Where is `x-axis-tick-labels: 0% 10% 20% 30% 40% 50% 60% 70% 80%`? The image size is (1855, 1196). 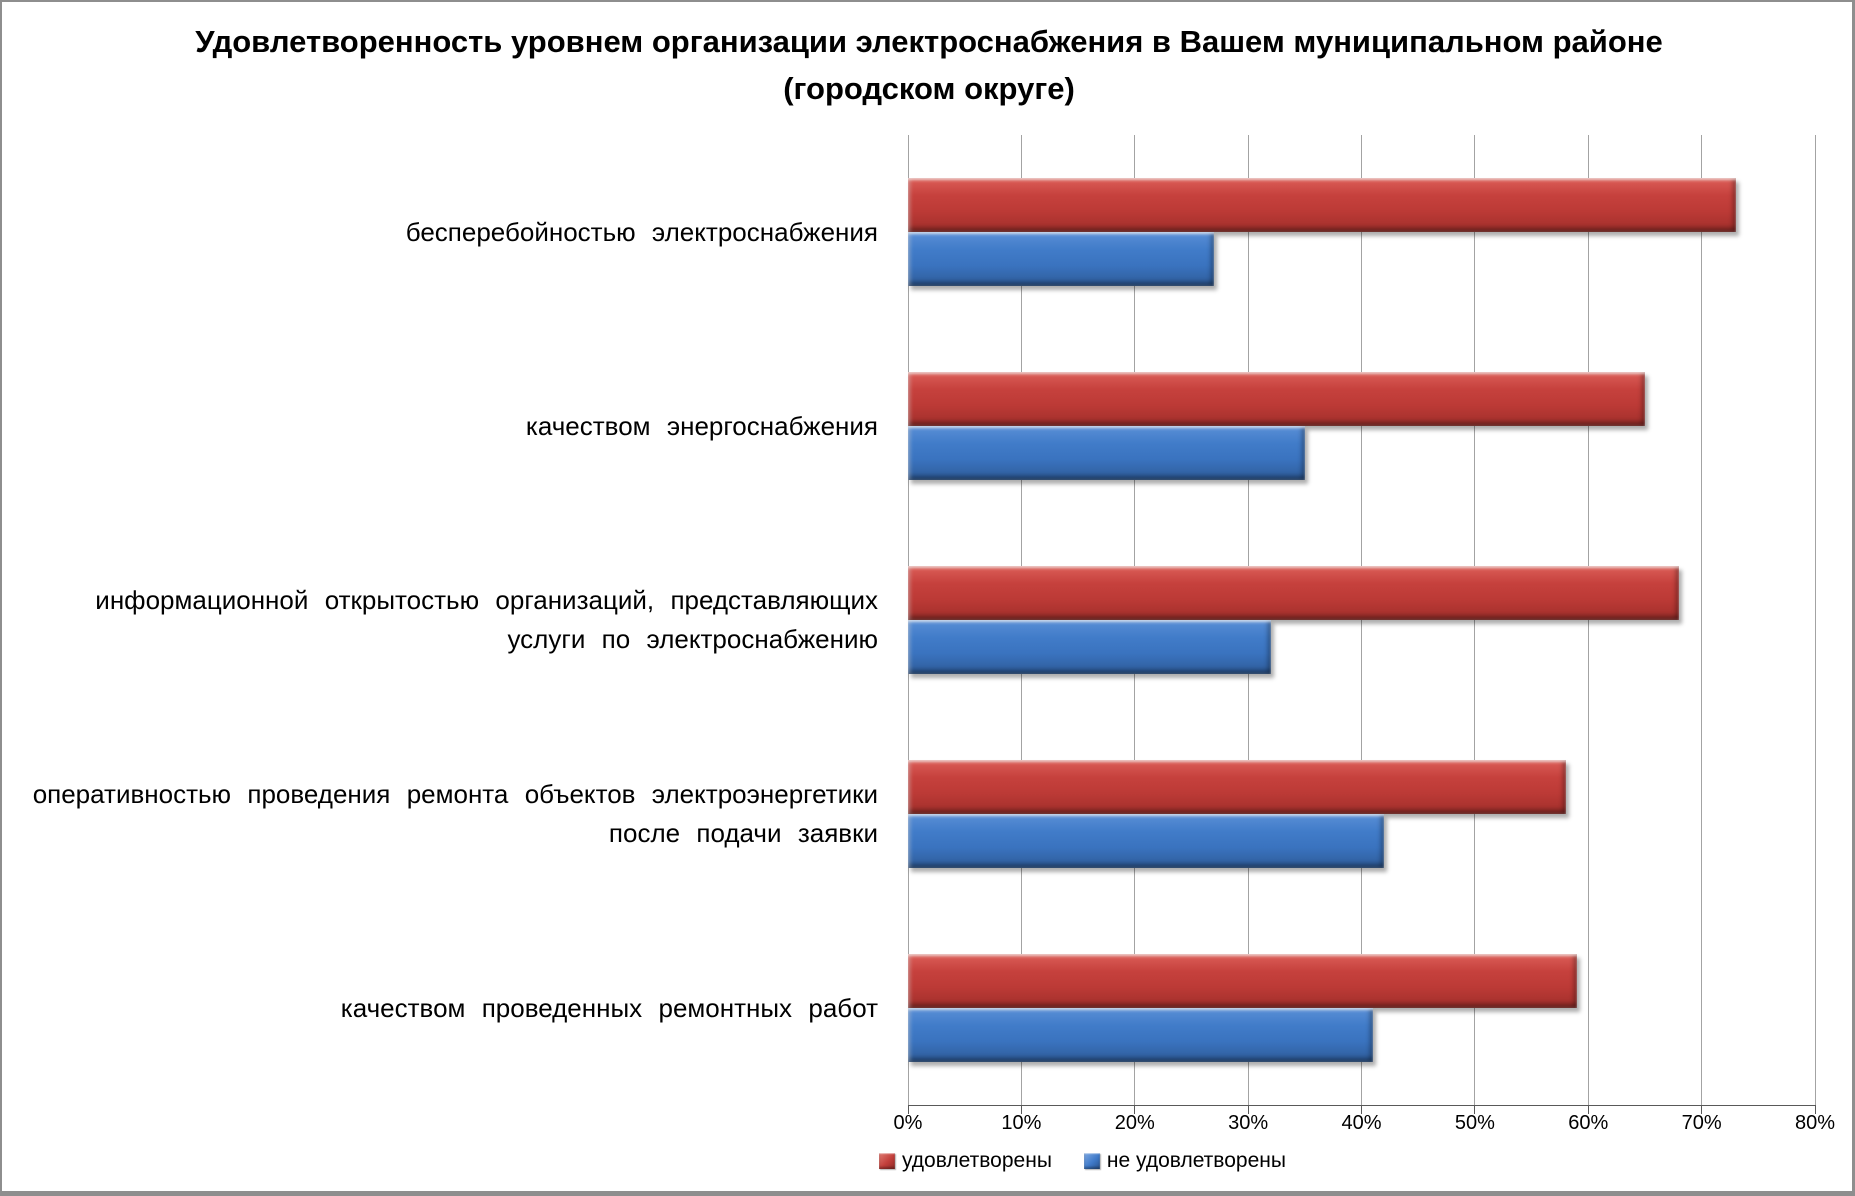 x-axis-tick-labels: 0% 10% 20% 30% 40% 50% 60% 70% 80% is located at coordinates (1364, 1127).